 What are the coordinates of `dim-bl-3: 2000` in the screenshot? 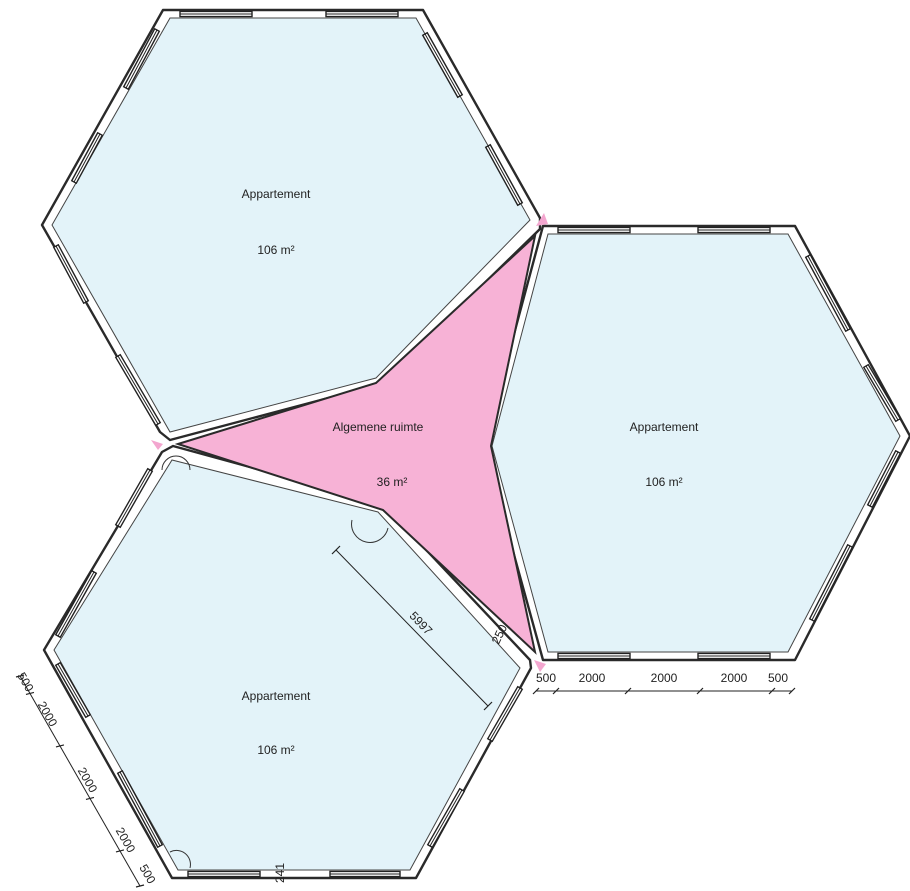 It's located at (126, 840).